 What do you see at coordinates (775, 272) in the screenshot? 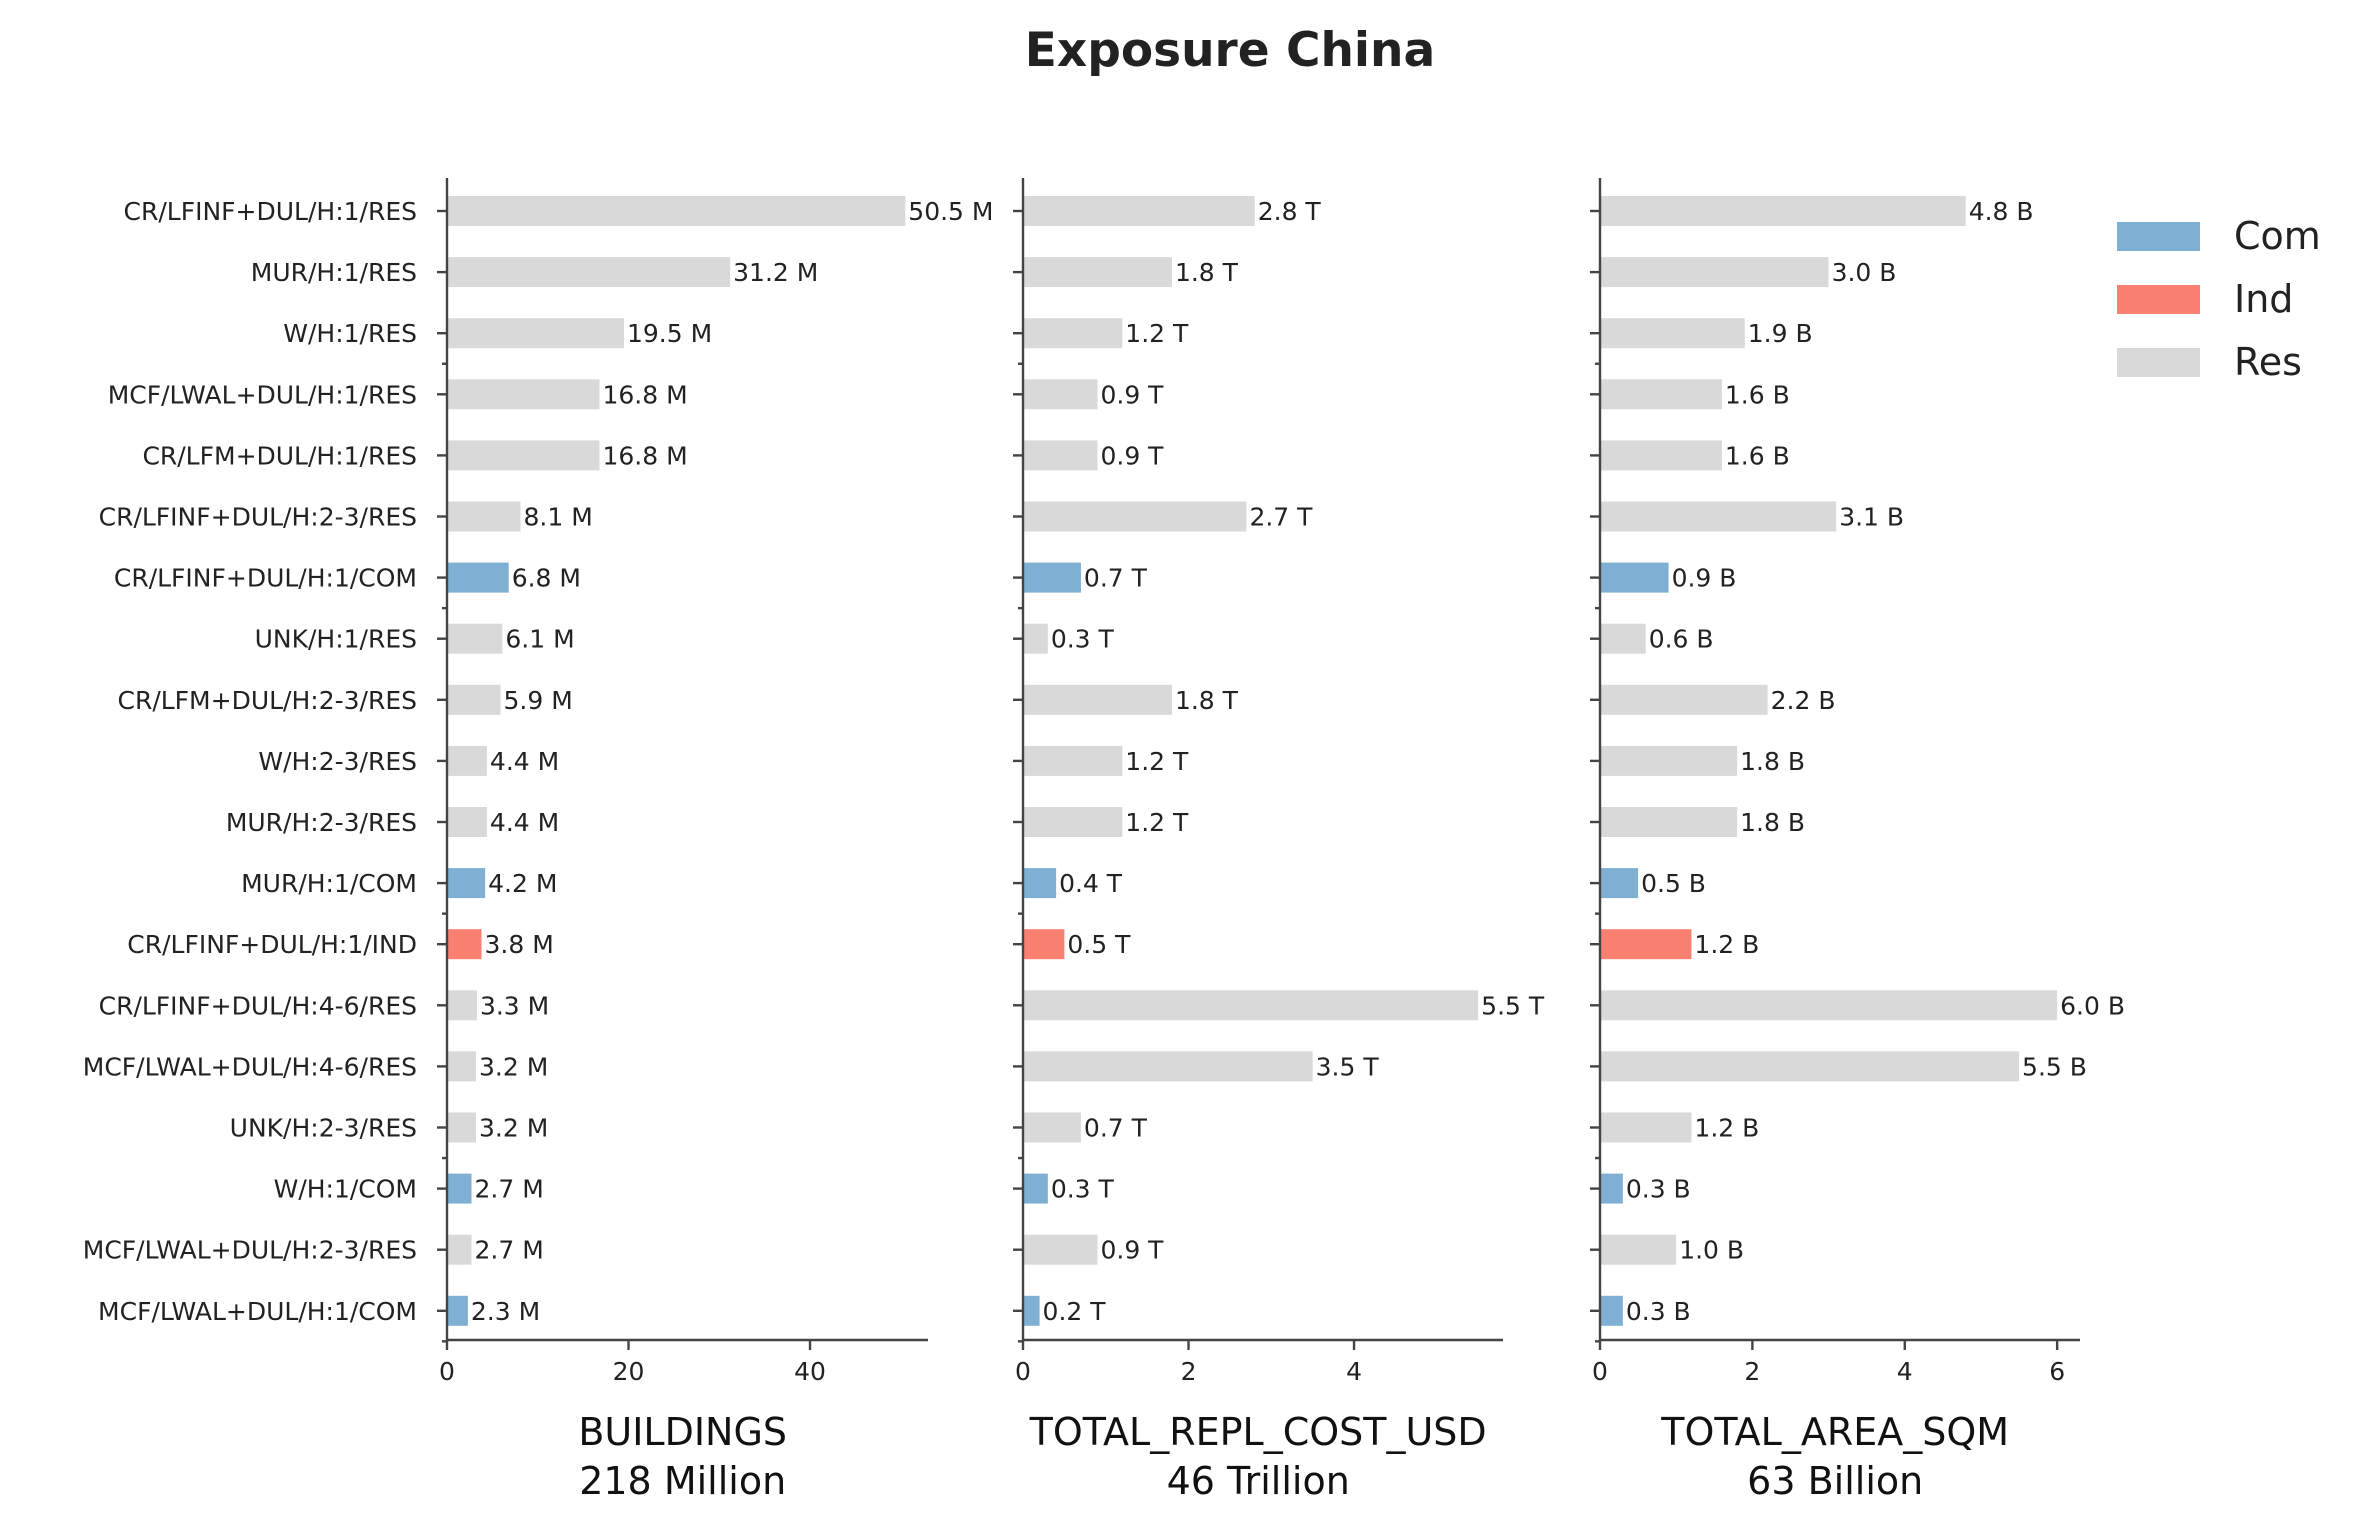
I see `data-label: 31.2 M` at bounding box center [775, 272].